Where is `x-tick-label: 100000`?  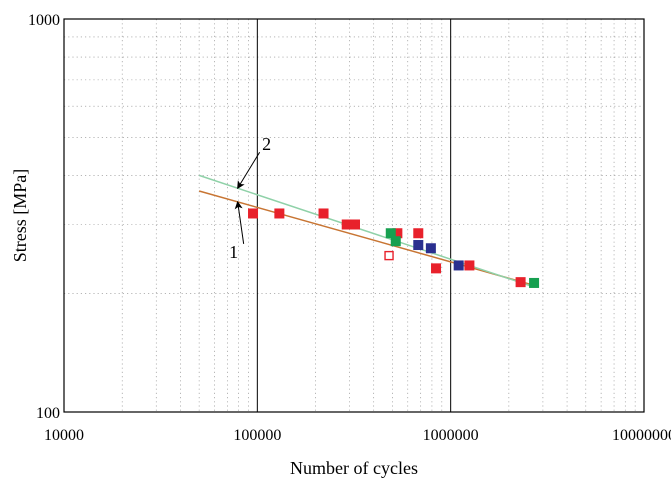
x-tick-label: 100000 is located at coordinates (257, 435).